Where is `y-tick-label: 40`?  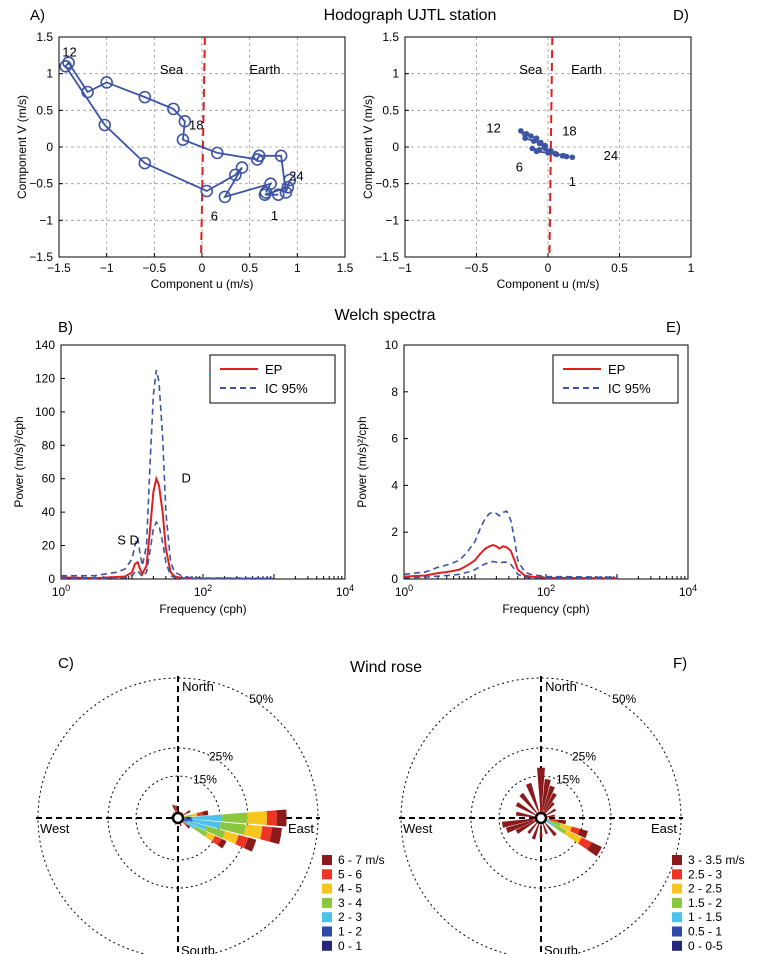 y-tick-label: 40 is located at coordinates (49, 512).